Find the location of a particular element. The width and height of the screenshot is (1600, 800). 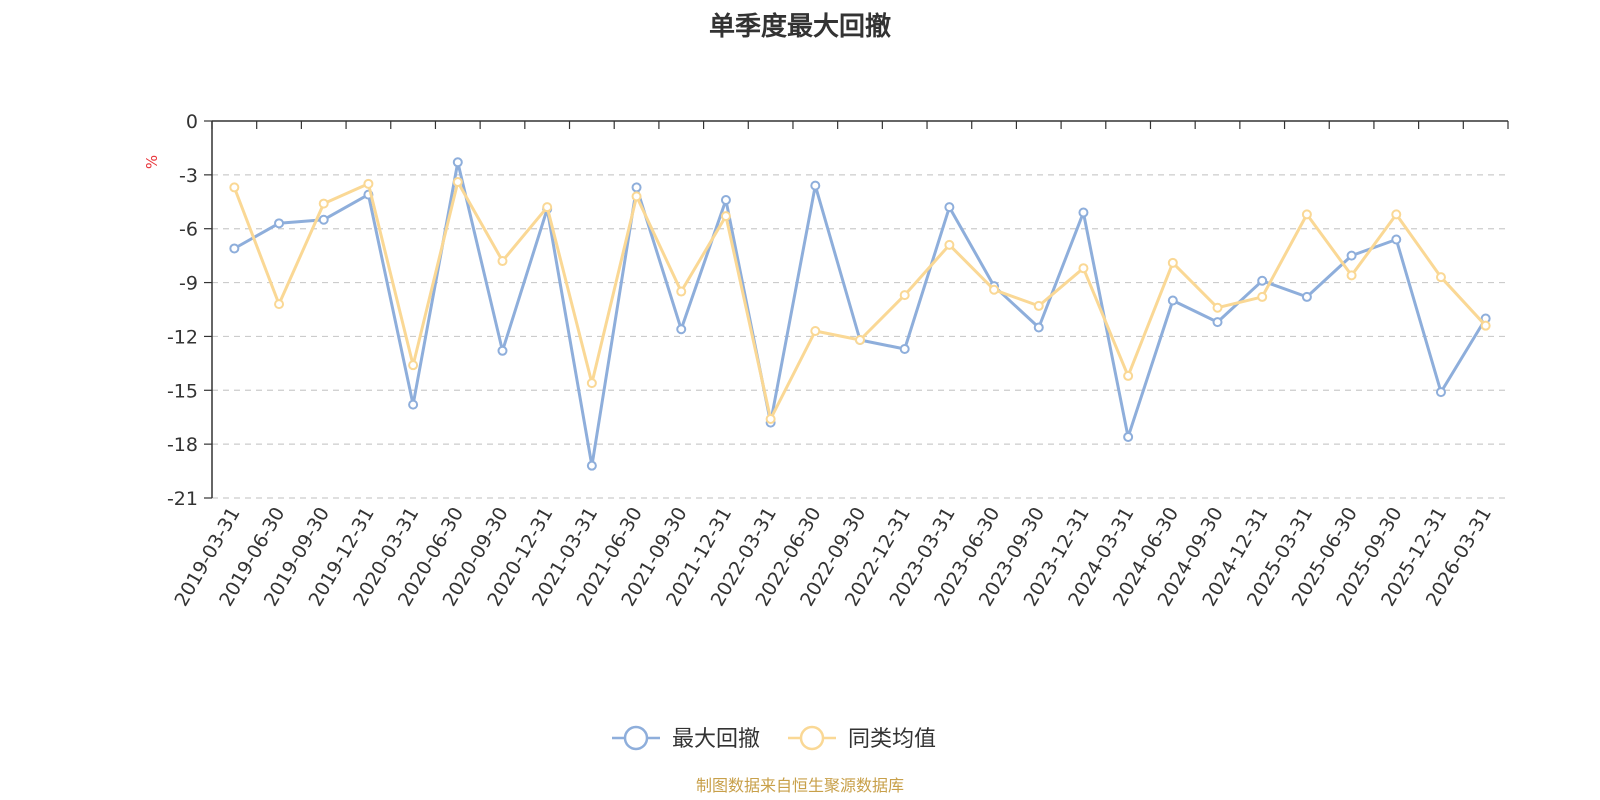

y-tick-label: -15 is located at coordinates (182, 391).